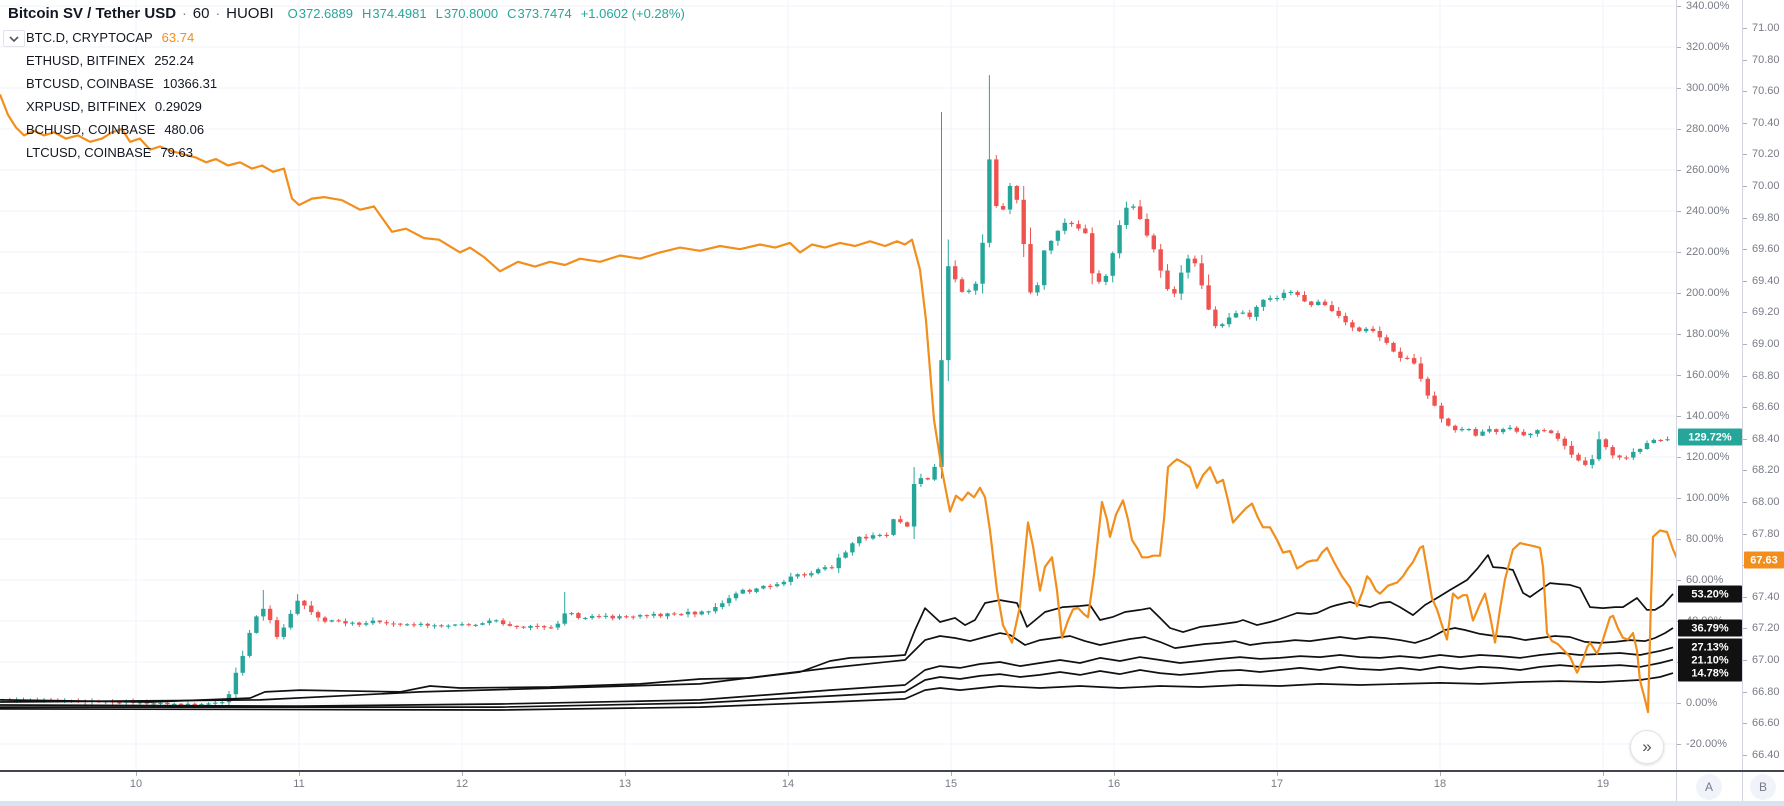 Image resolution: width=1784 pixels, height=806 pixels. What do you see at coordinates (467, 13) in the screenshot?
I see `ohlc-l-value: L370.8000` at bounding box center [467, 13].